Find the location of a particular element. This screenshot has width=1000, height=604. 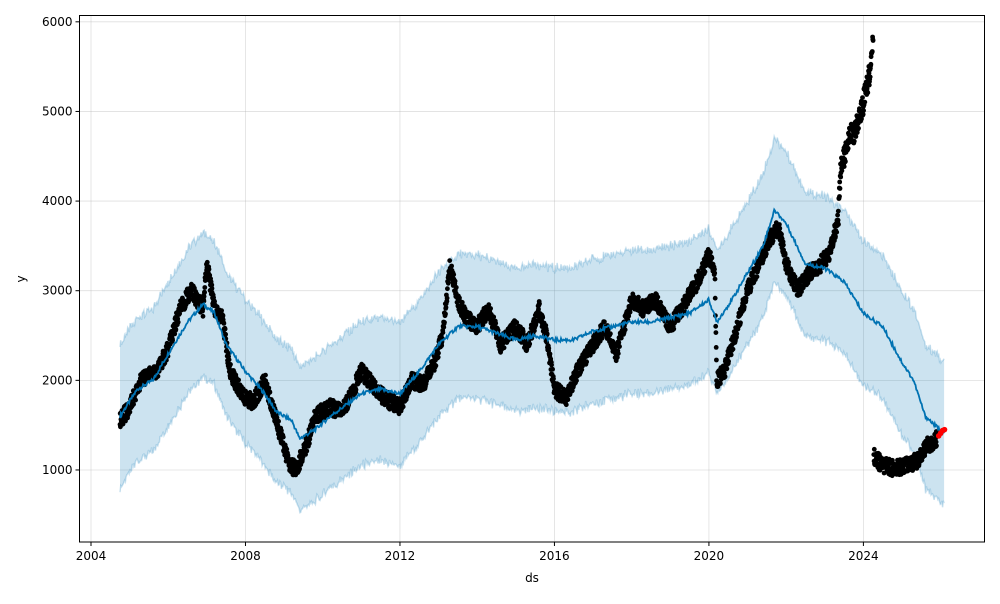

x-tick-label: 2012 is located at coordinates (400, 556).